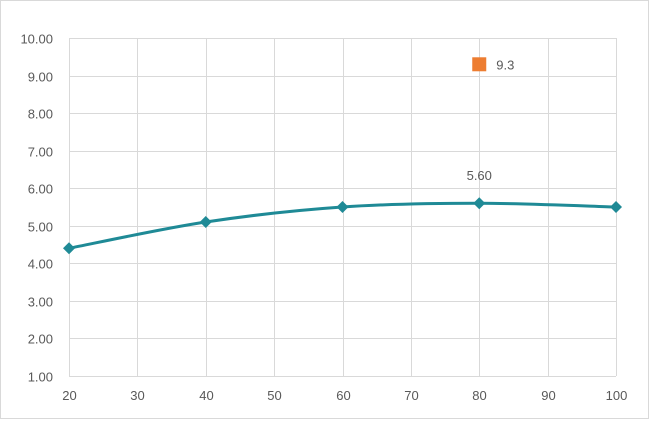 This screenshot has height=424, width=649. I want to click on x-tick-label: 20, so click(69, 395).